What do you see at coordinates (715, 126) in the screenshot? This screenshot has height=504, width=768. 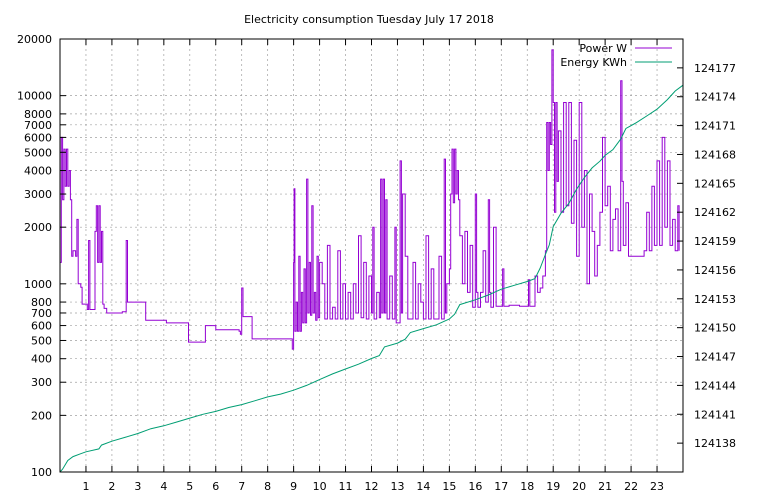 I see `y2-tick-label: 124171` at bounding box center [715, 126].